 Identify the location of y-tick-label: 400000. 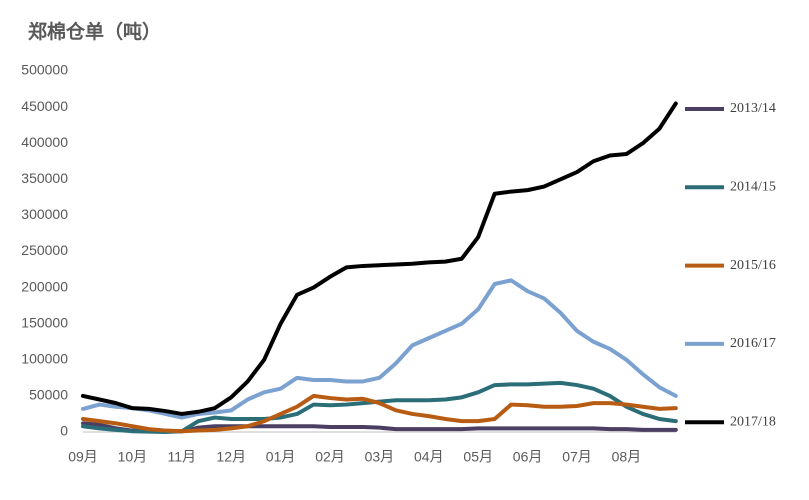
(44, 142).